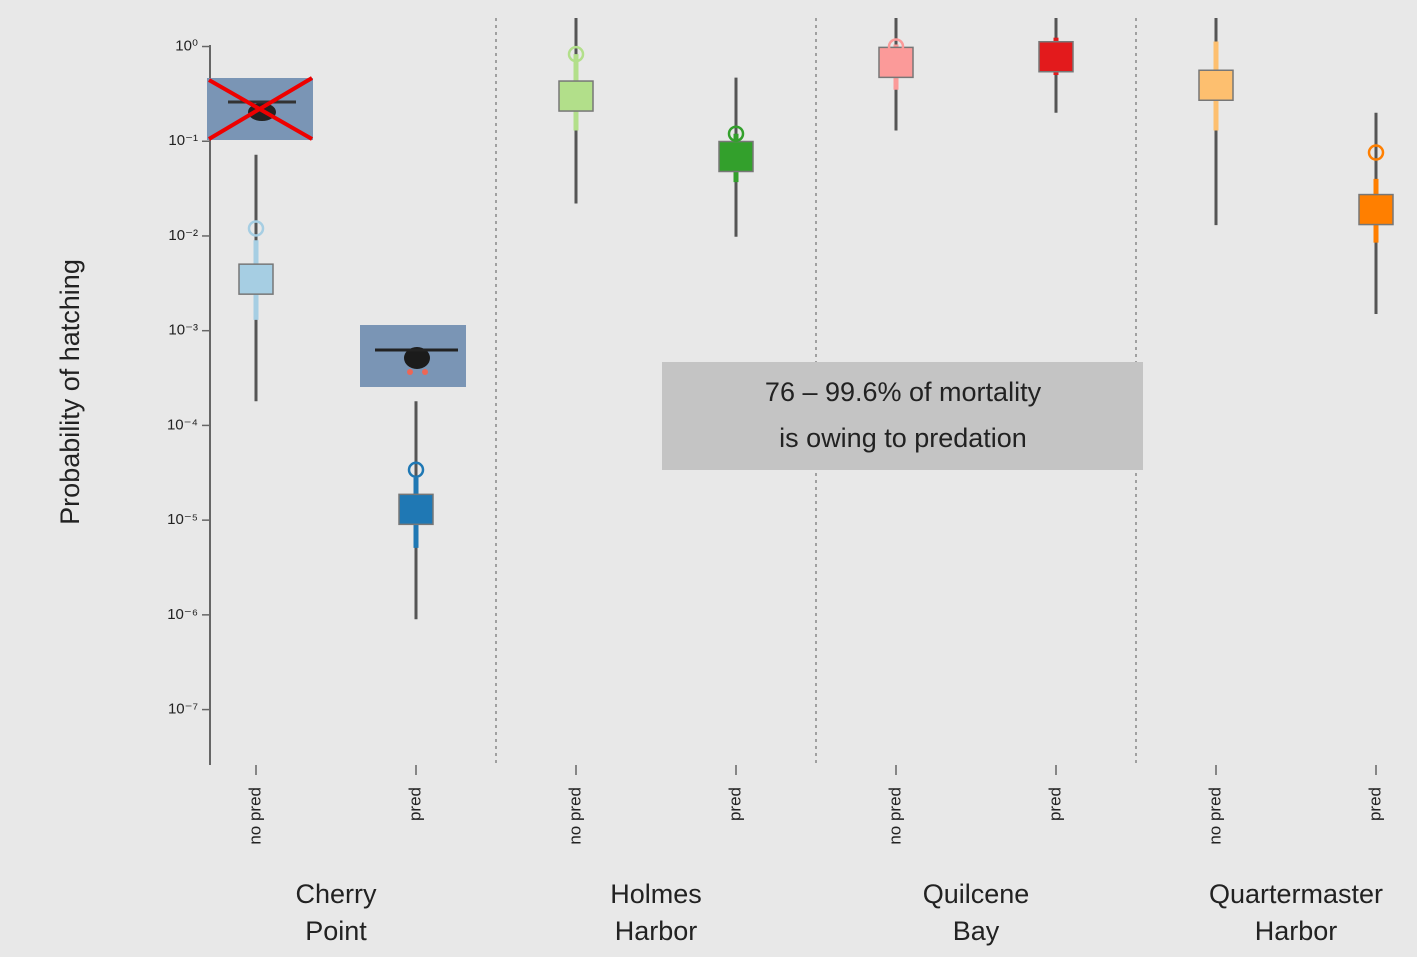 The image size is (1417, 957). Describe the element at coordinates (902, 416) in the screenshot. I see `annotation-box` at that location.